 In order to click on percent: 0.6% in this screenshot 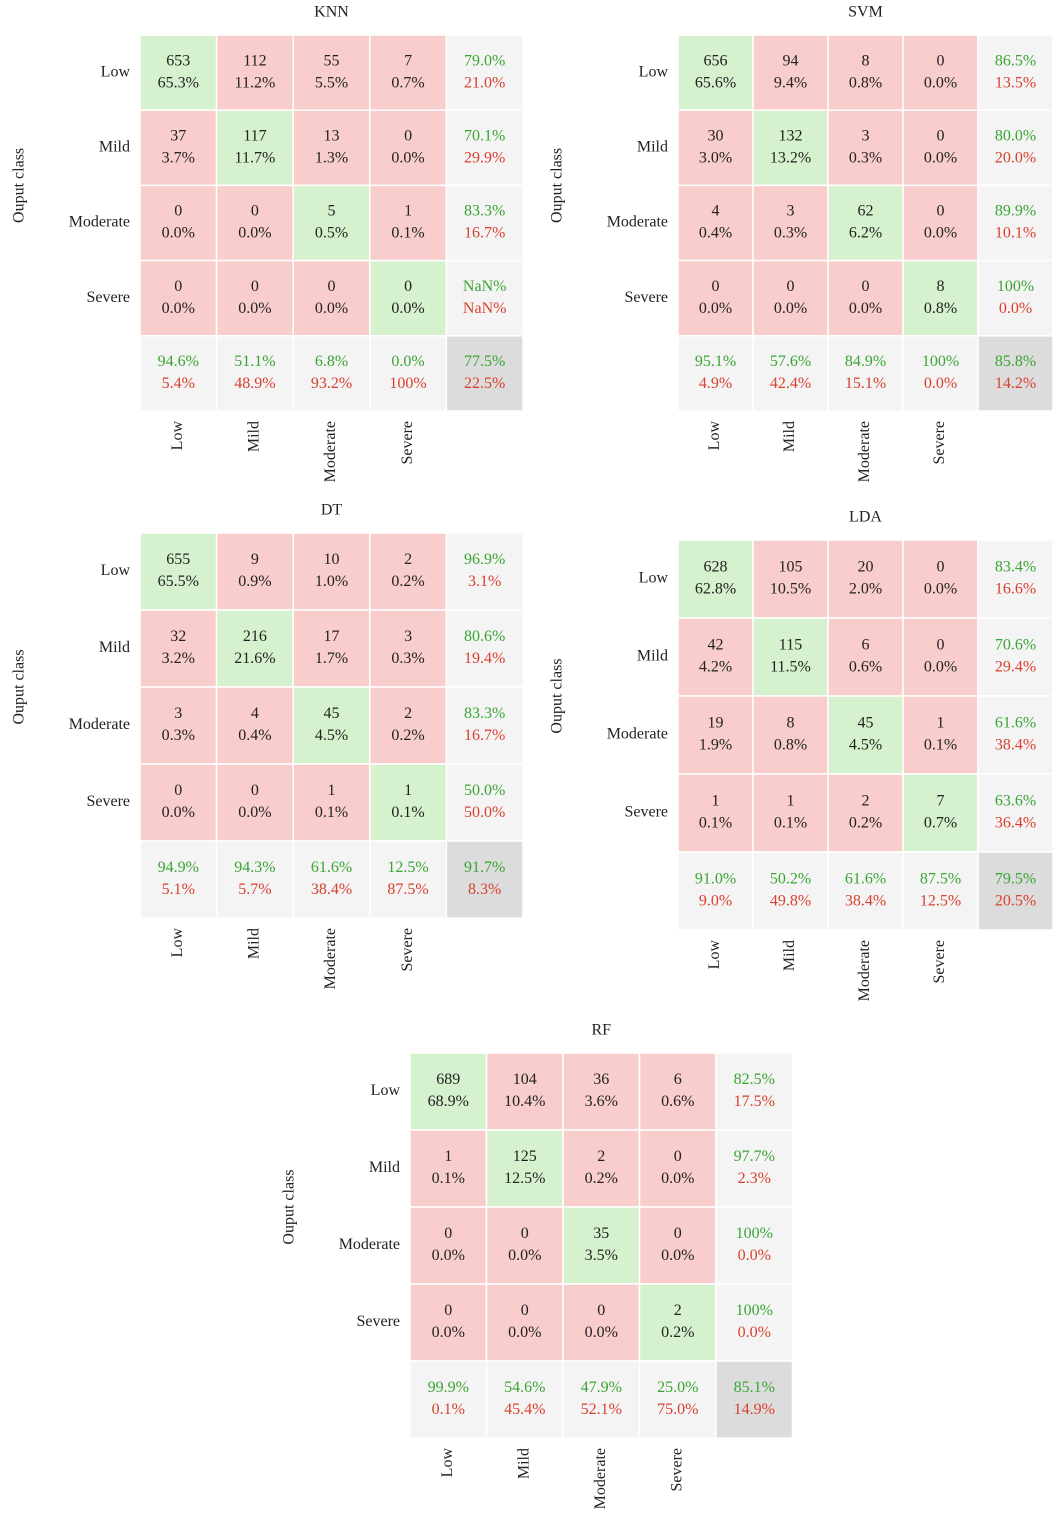, I will do `click(677, 1101)`.